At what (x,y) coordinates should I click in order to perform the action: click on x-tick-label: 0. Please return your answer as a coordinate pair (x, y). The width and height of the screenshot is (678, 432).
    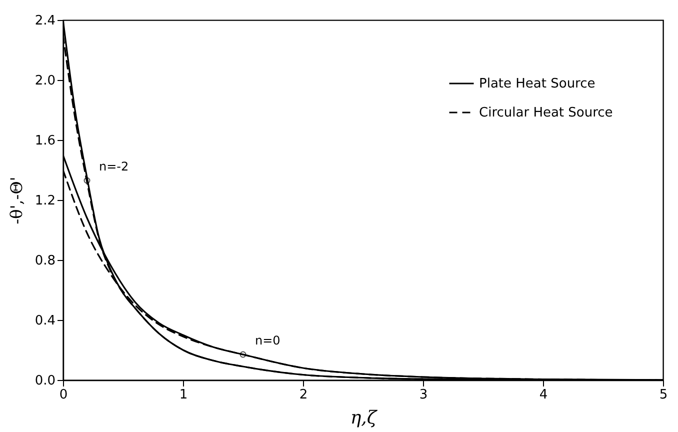
    Looking at the image, I should click on (63, 395).